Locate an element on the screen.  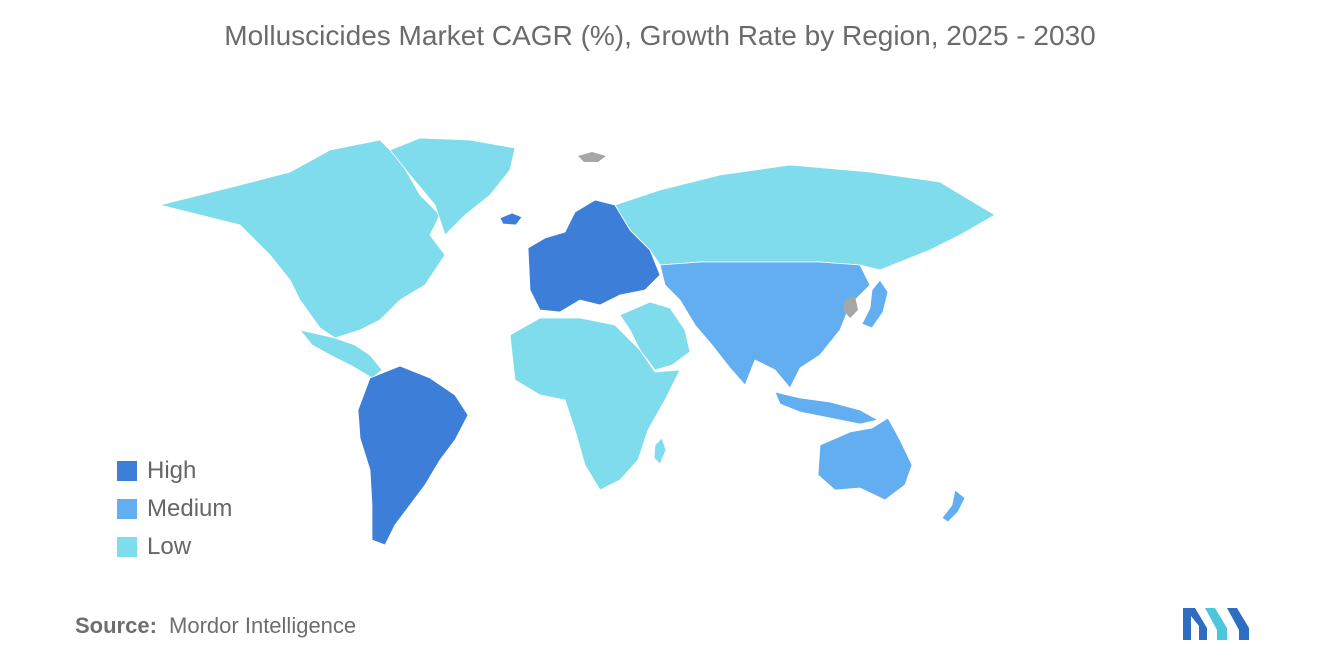
legend-label-high: High is located at coordinates (172, 470).